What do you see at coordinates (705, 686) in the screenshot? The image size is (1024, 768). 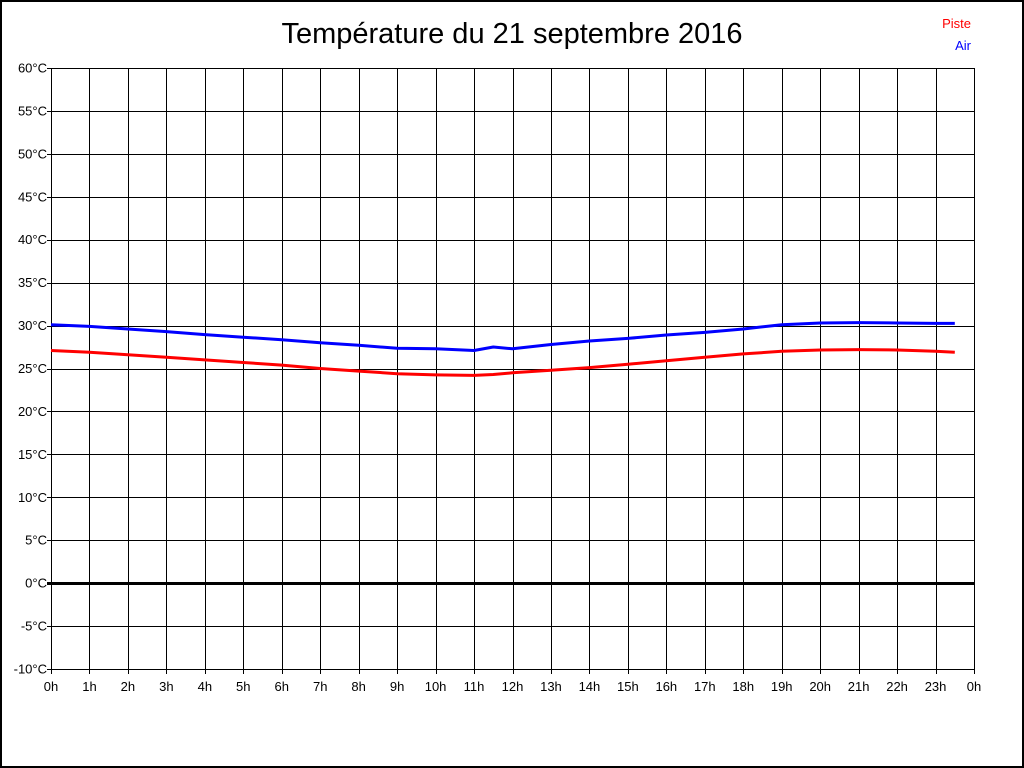 I see `x-tick-label: 17h` at bounding box center [705, 686].